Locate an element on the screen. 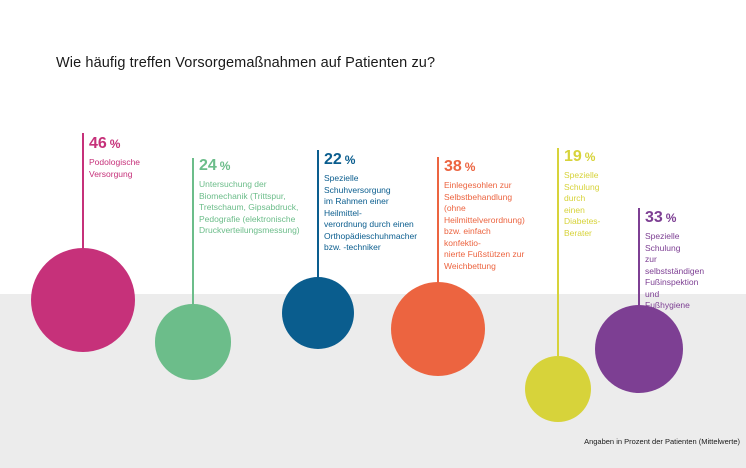 This screenshot has height=468, width=746. percent-label: 33% is located at coordinates (660, 218).